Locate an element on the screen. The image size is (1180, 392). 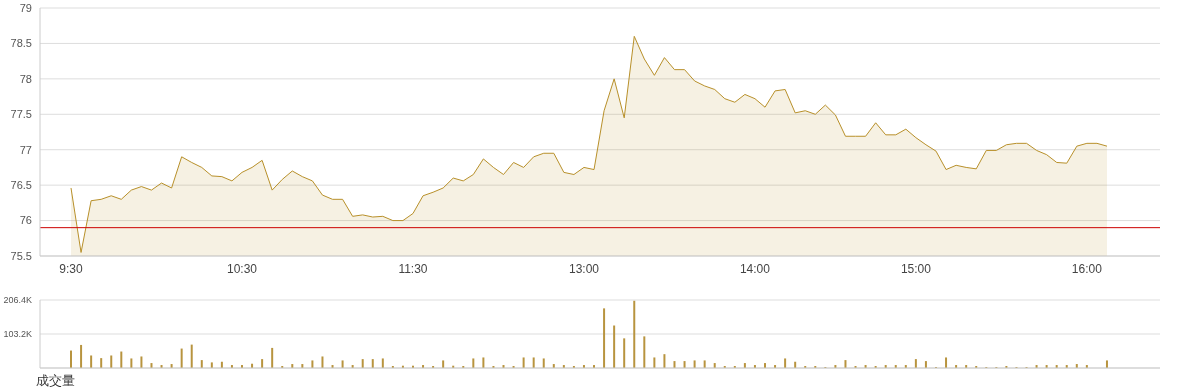
y-tick-label: 78 is located at coordinates (25, 78).